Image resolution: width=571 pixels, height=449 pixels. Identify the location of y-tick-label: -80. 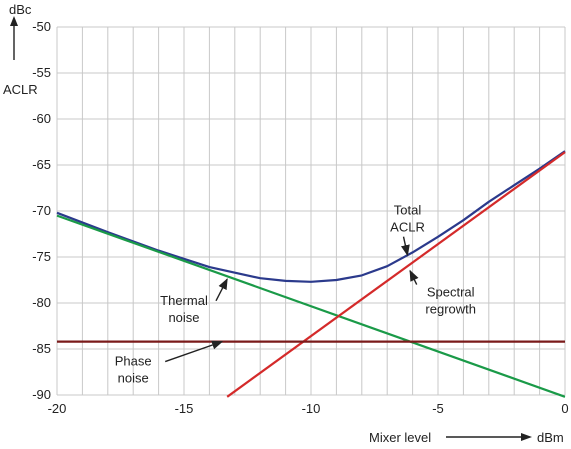
(41, 302).